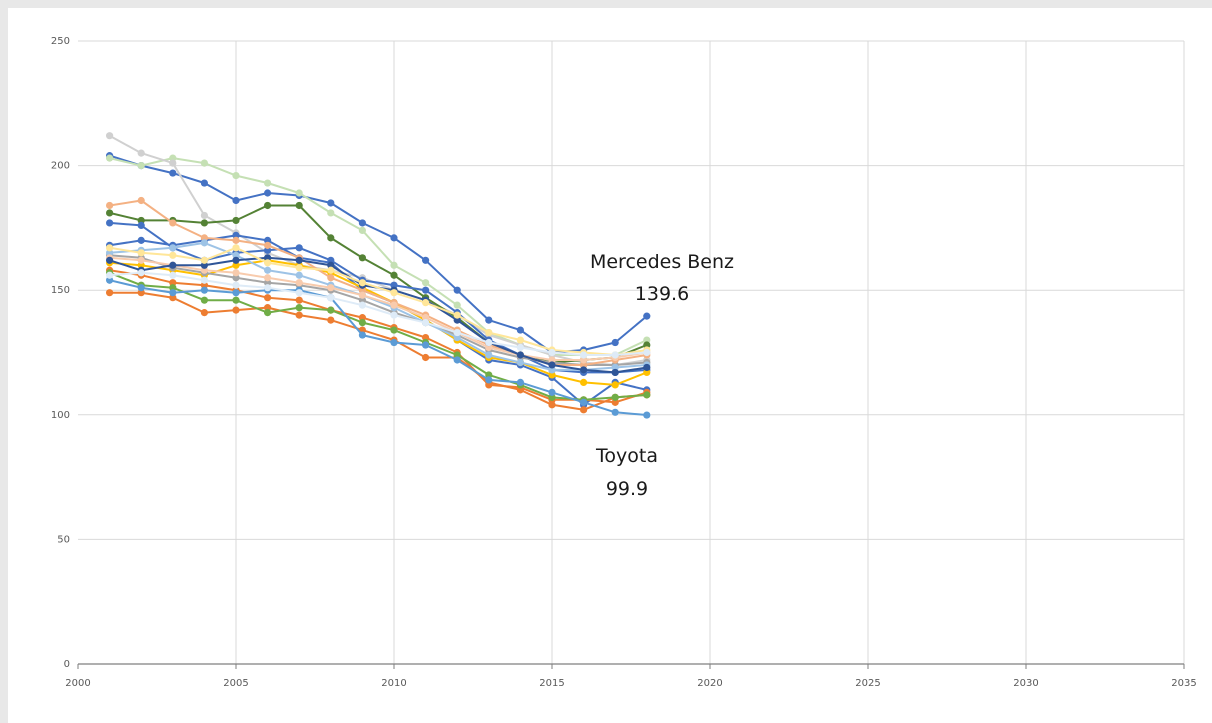 This screenshot has width=1212, height=723. Describe the element at coordinates (627, 489) in the screenshot. I see `annotation-toyota-value: 99.9` at that location.